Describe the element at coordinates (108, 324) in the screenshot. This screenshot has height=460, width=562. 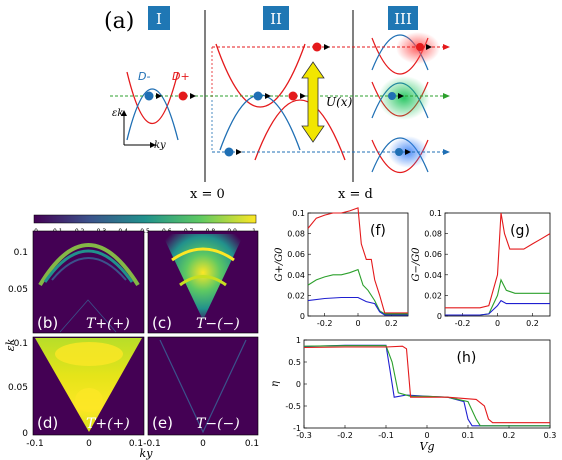
I see `heatmap-b-tex: T+(+)` at that location.